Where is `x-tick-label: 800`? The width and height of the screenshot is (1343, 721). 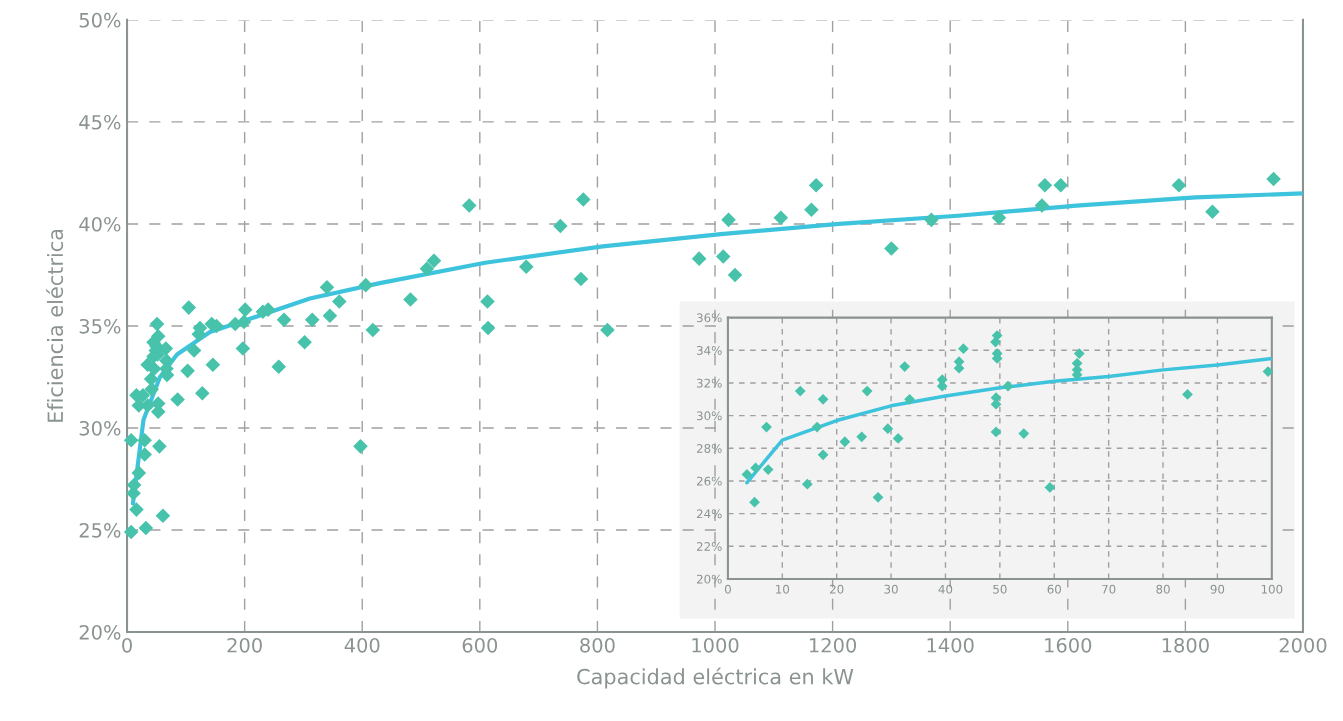
x-tick-label: 800 is located at coordinates (597, 645).